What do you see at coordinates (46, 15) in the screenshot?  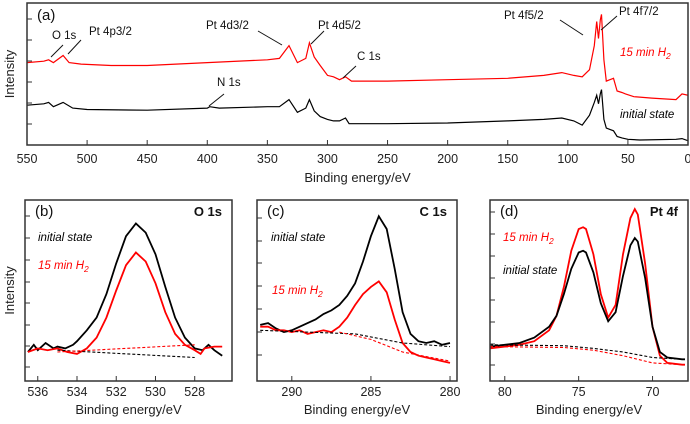 I see `panel-label: (a)` at bounding box center [46, 15].